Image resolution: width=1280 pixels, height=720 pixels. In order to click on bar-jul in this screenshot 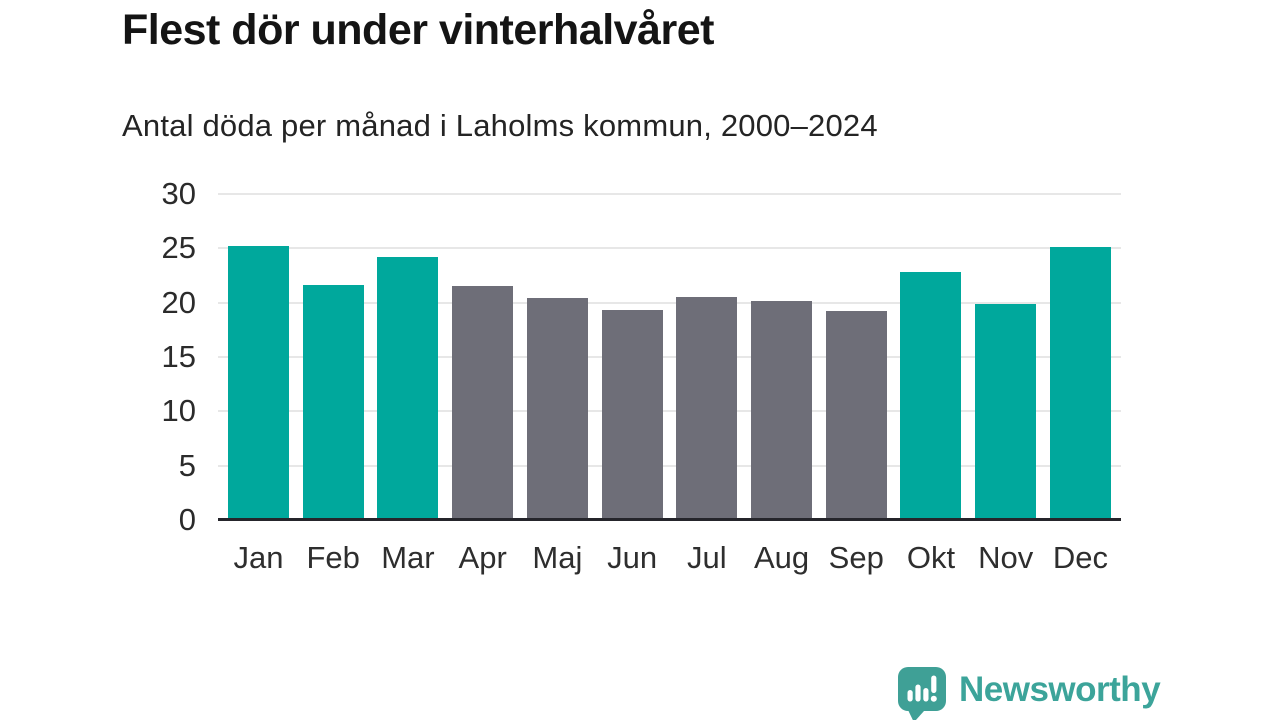, I will do `click(707, 408)`.